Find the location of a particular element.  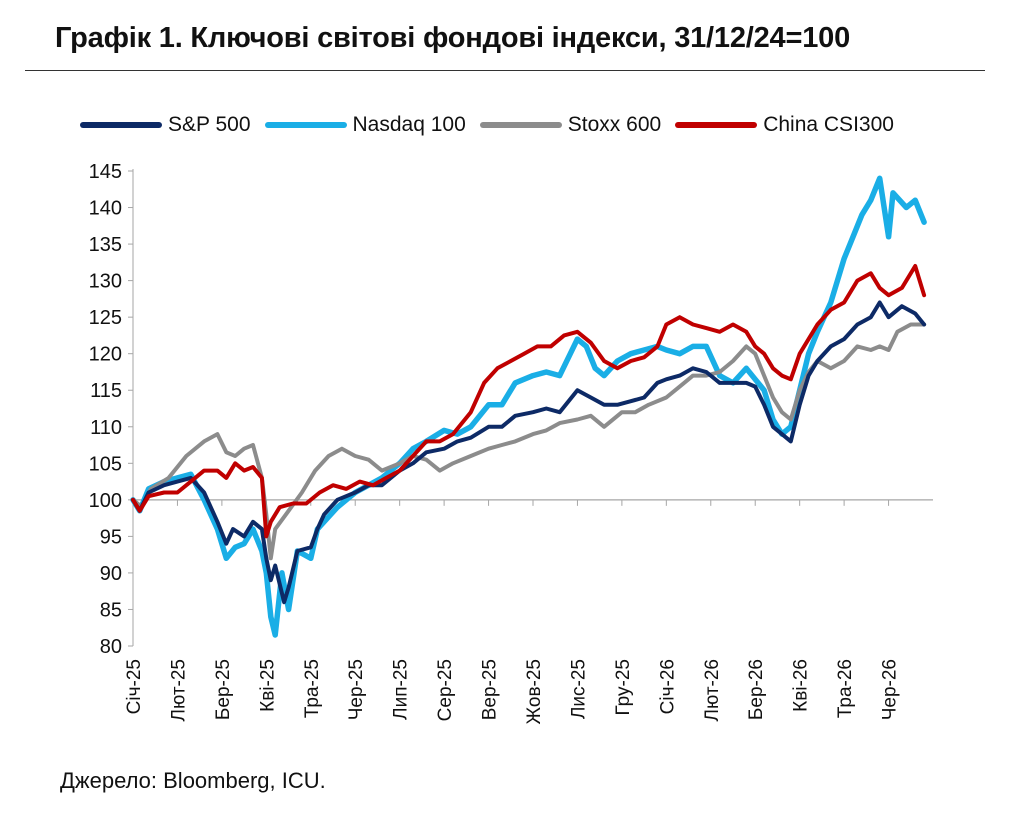

x-tick-label: Тра-26 is located at coordinates (845, 688).